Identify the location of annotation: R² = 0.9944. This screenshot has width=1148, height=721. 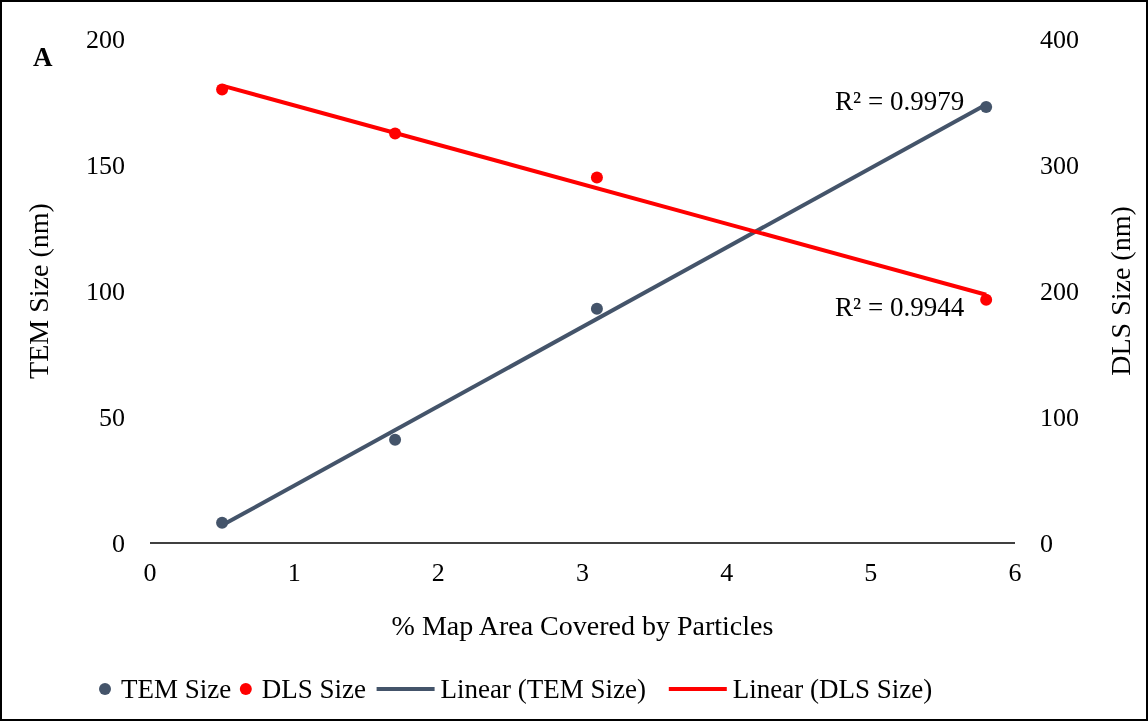
(900, 307).